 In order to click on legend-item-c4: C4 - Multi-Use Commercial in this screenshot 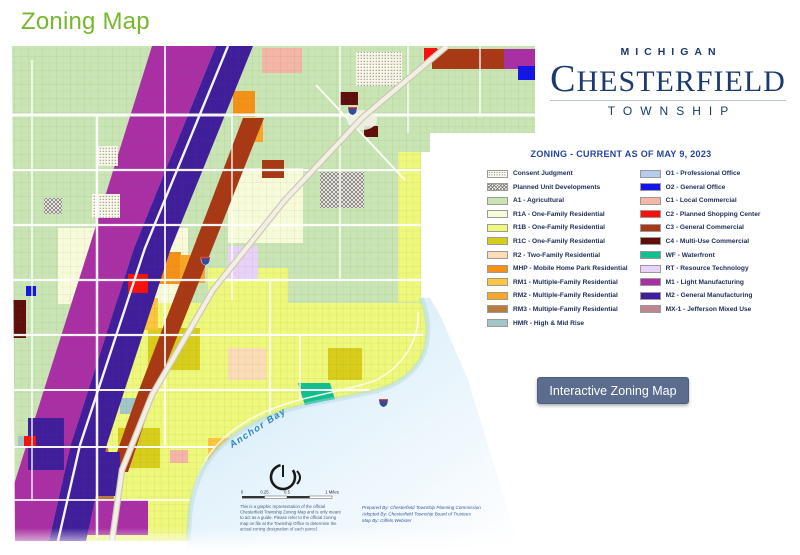, I will do `click(700, 241)`.